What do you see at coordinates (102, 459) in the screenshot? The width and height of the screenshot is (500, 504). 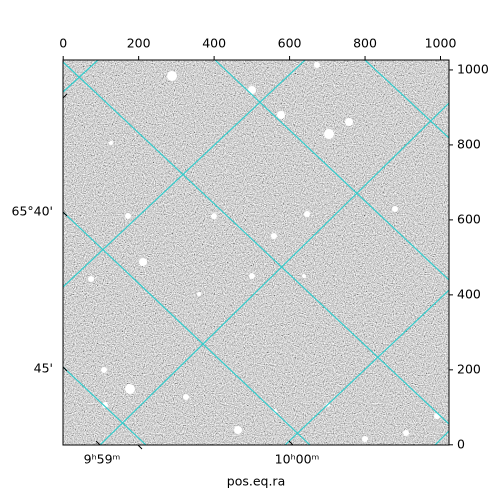 I see `ra-tick-label: 9ʰ59ᵐ` at bounding box center [102, 459].